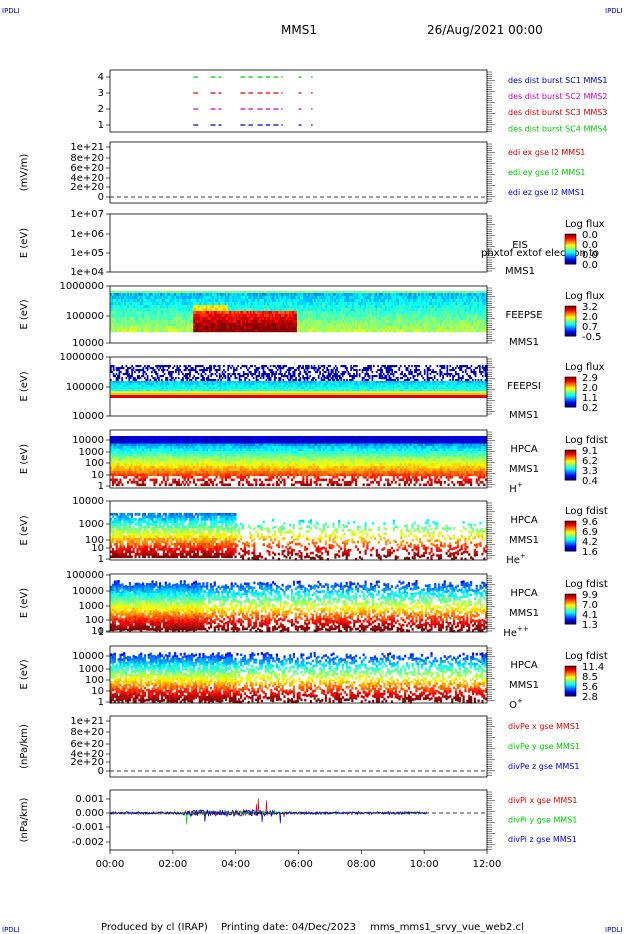 Image resolution: width=630 pixels, height=934 pixels. What do you see at coordinates (87, 147) in the screenshot?
I see `y-tick-label: 1e+21` at bounding box center [87, 147].